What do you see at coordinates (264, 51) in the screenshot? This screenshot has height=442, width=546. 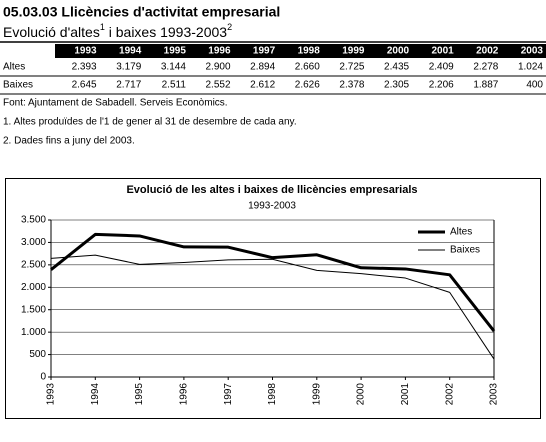 I see `column-header: 1997` at bounding box center [264, 51].